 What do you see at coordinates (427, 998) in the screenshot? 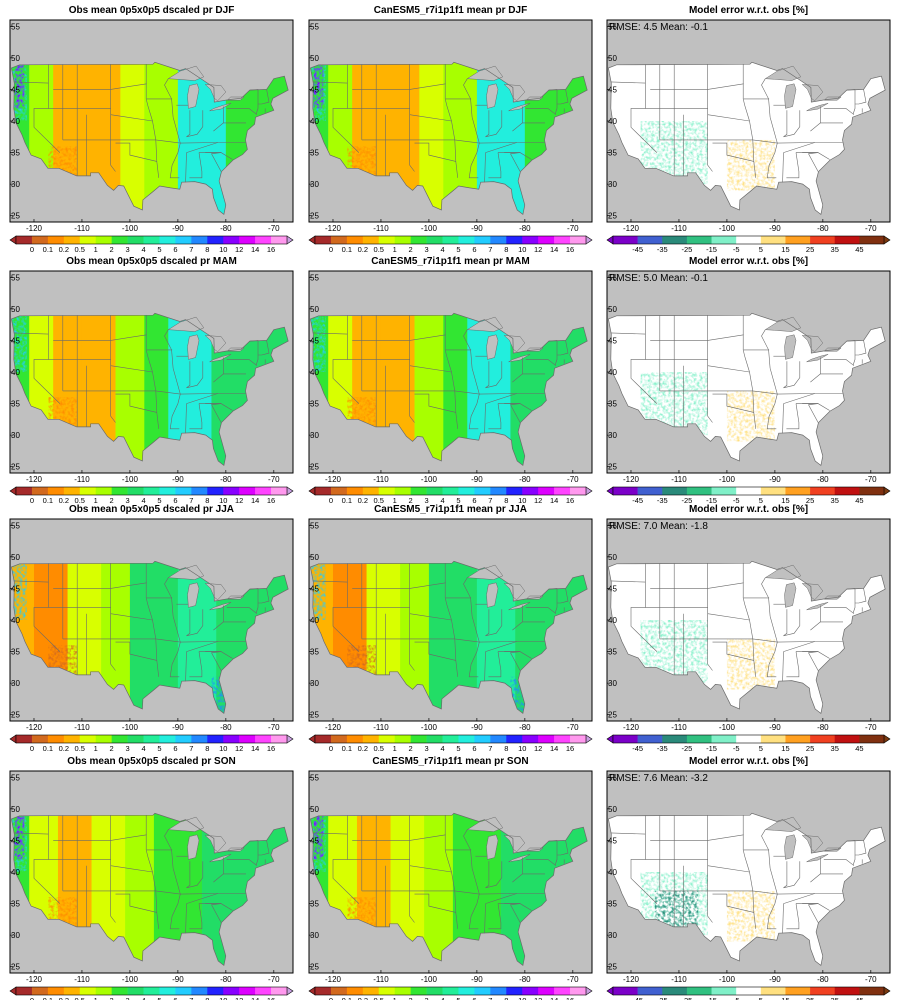
I see `colorbar-label: 3` at bounding box center [427, 998].